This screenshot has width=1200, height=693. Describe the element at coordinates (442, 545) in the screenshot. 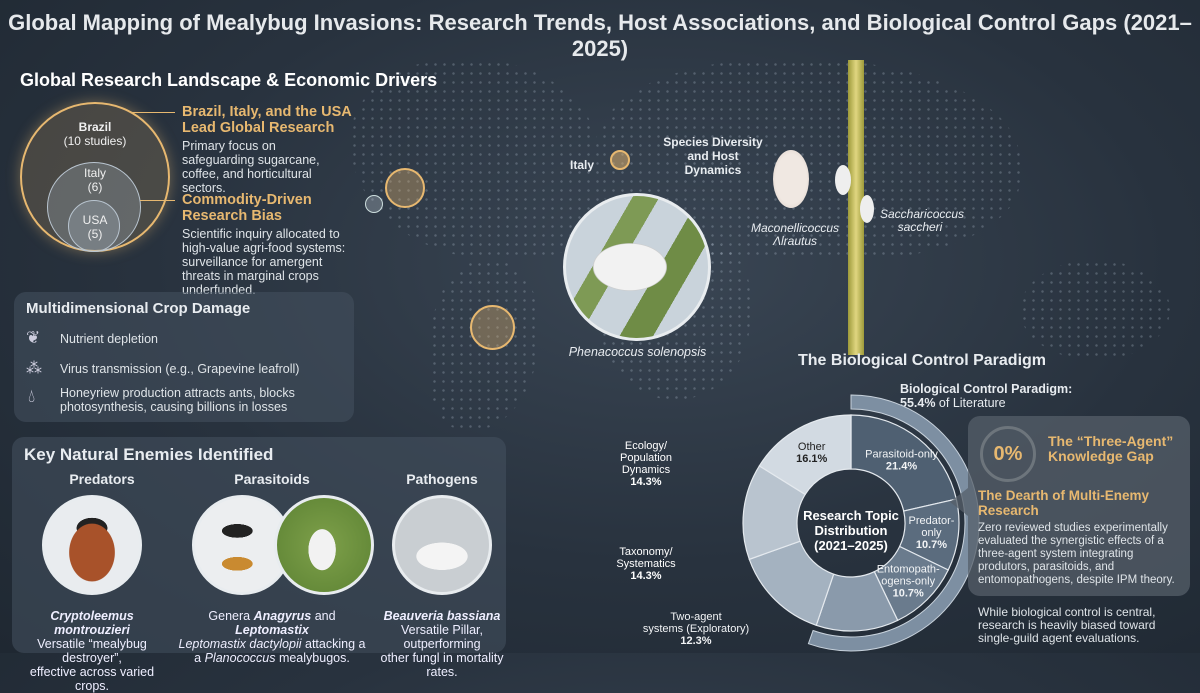

I see `fungus-infected-mealybug-image` at that location.